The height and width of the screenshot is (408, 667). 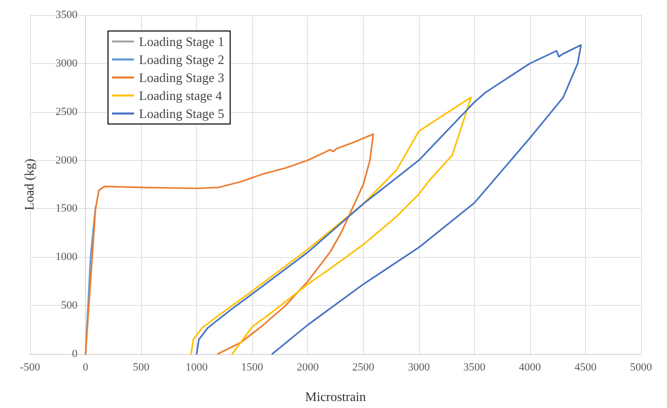 I want to click on y-tick-label: 1500, so click(x=67, y=208).